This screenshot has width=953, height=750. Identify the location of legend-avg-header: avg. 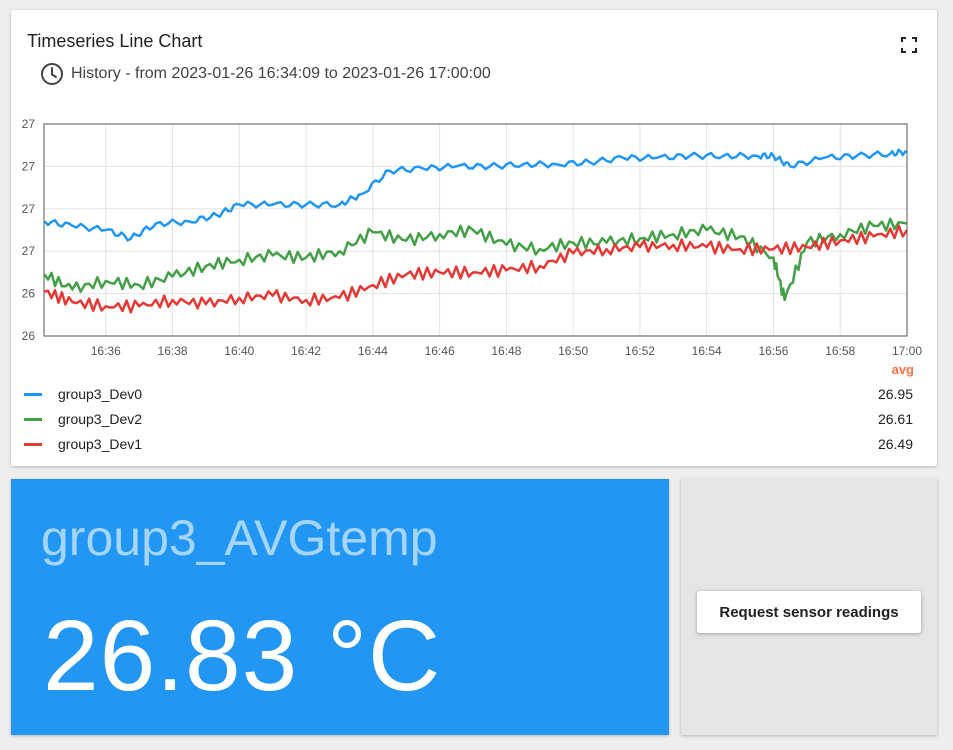
(902, 369).